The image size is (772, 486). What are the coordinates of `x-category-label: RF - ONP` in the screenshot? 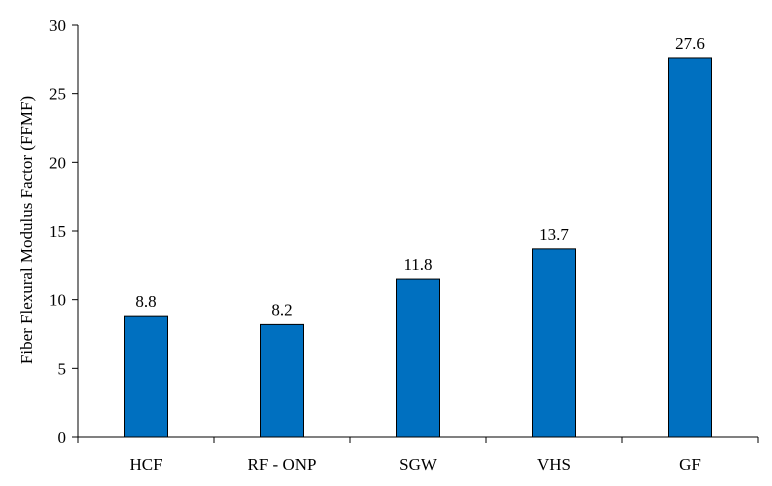 It's located at (282, 464).